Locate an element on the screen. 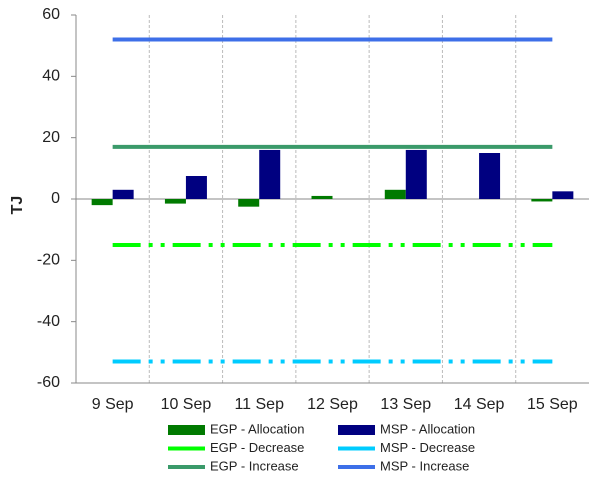 Image resolution: width=590 pixels, height=479 pixels. legend-label: EGP - Allocation is located at coordinates (257, 428).